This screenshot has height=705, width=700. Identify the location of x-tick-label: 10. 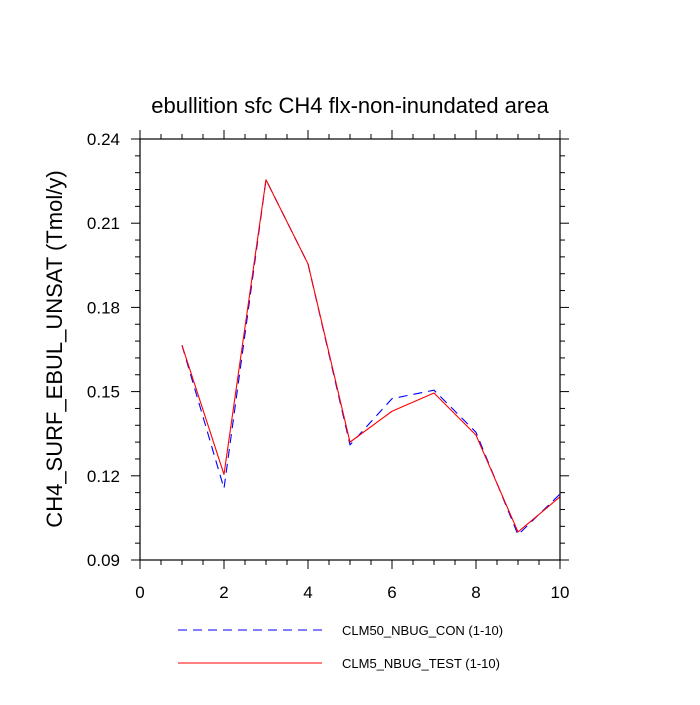
(560, 592).